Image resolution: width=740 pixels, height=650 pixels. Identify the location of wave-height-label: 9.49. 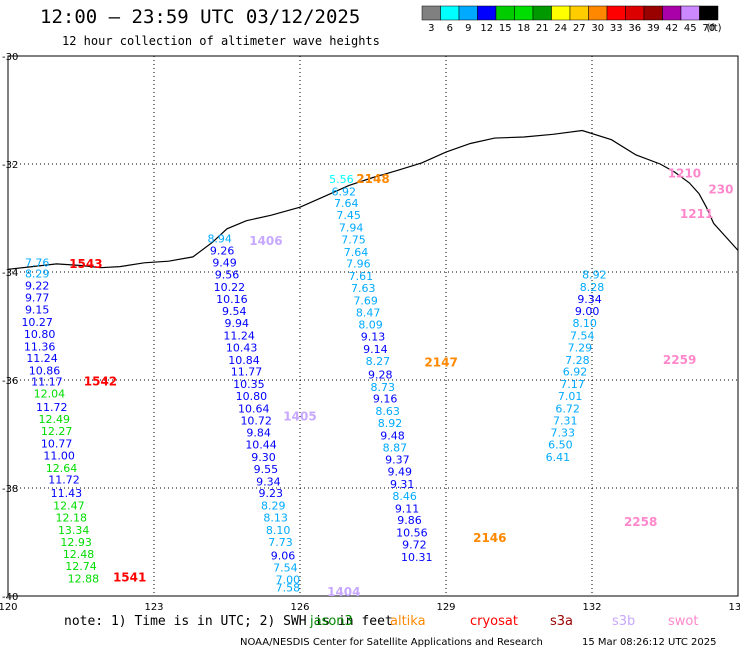
(400, 472).